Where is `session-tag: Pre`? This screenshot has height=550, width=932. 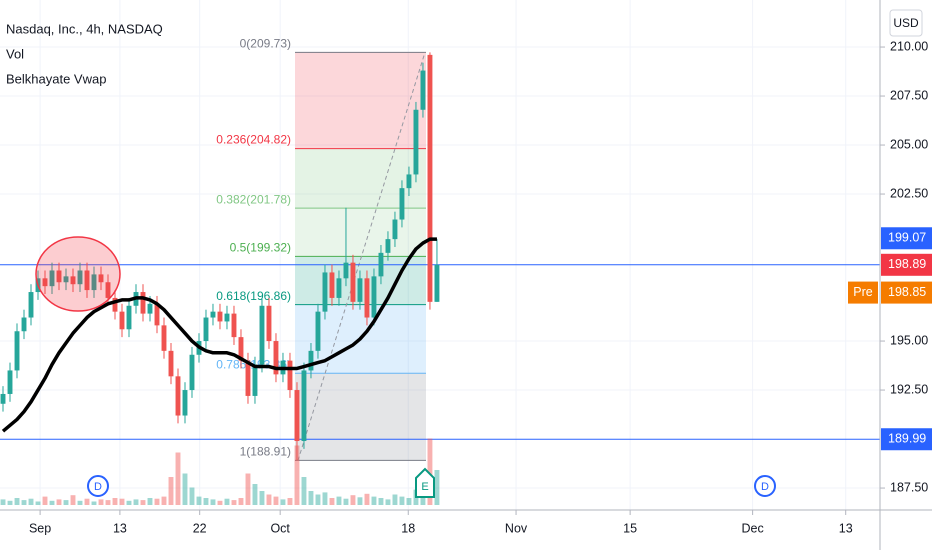
session-tag: Pre is located at coordinates (863, 292).